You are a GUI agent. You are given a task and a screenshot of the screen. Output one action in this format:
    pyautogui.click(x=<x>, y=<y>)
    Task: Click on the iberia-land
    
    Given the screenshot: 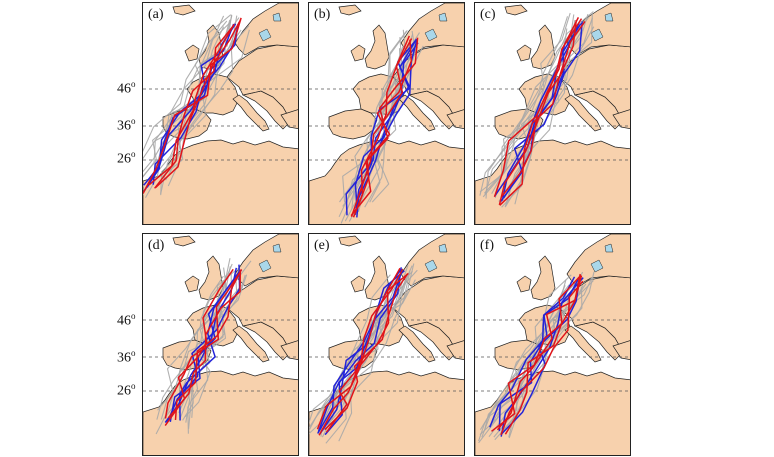 What is the action you would take?
    pyautogui.click(x=353, y=124)
    